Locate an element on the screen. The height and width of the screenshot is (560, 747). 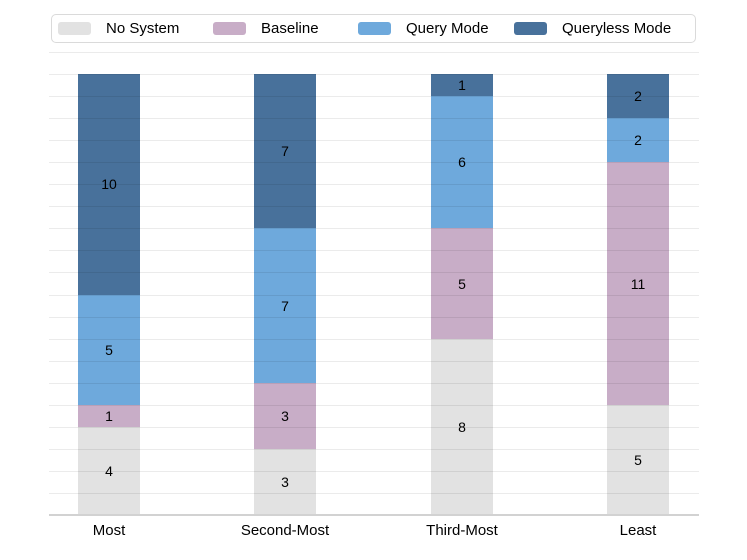
segment-query-mode: 5 is located at coordinates (109, 349).